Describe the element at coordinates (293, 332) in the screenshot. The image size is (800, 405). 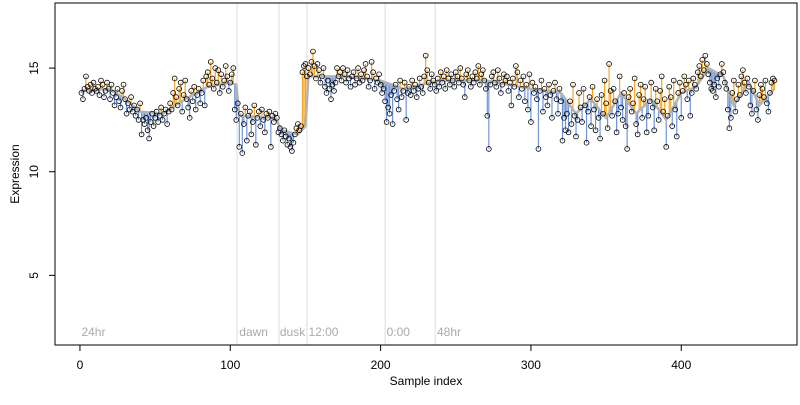
I see `annotation: dusk` at that location.